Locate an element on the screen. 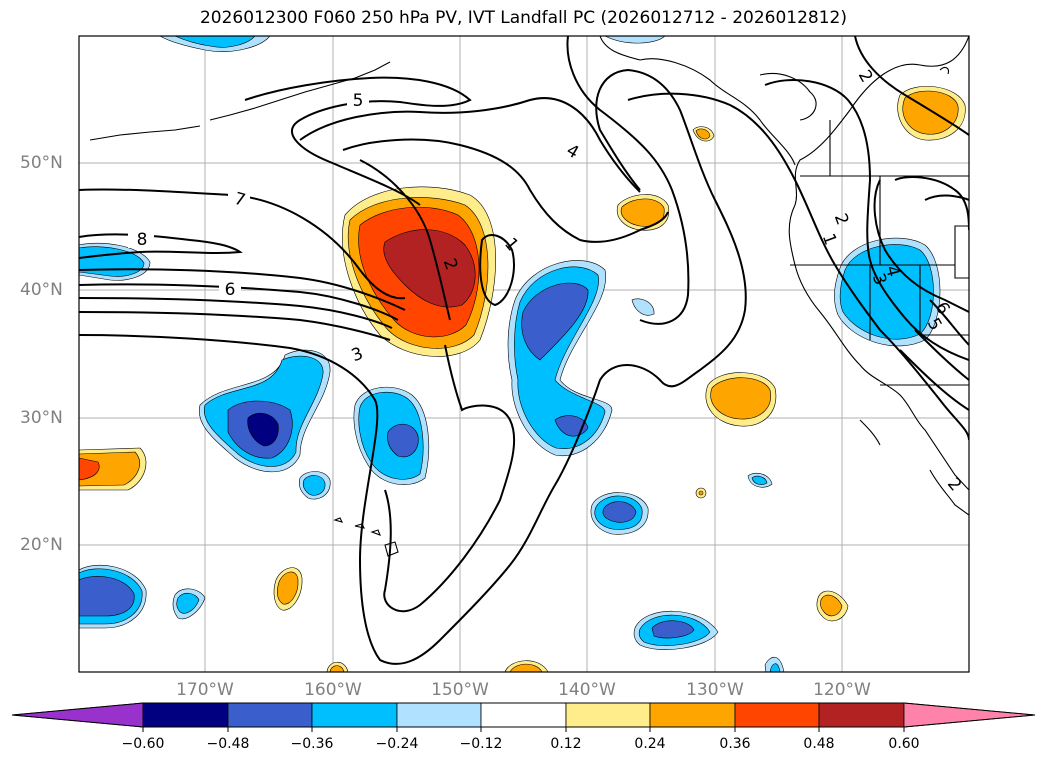  contour-label: 7 is located at coordinates (240, 200).